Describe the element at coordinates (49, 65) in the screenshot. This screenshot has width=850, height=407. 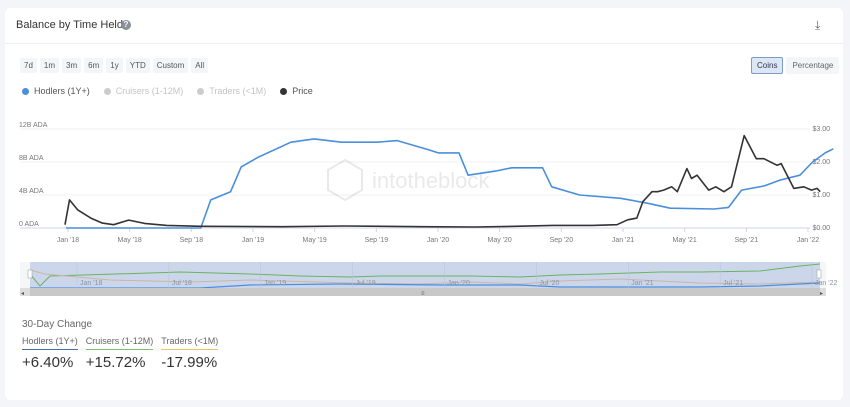
I see `range-1m: 1m` at that location.